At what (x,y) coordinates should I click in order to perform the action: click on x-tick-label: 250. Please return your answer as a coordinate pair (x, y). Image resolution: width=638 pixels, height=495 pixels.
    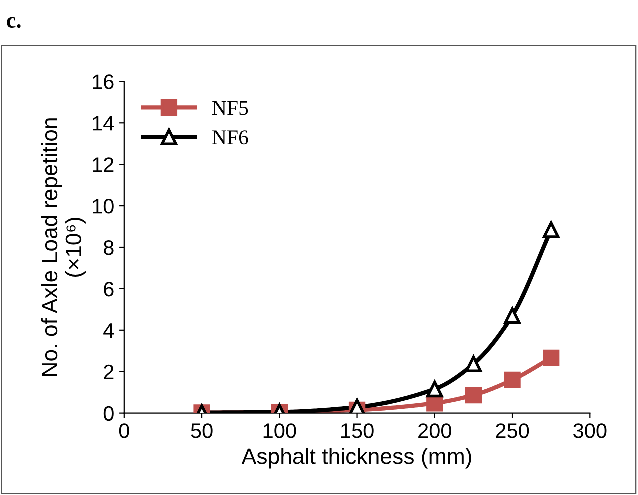
    Looking at the image, I should click on (513, 431).